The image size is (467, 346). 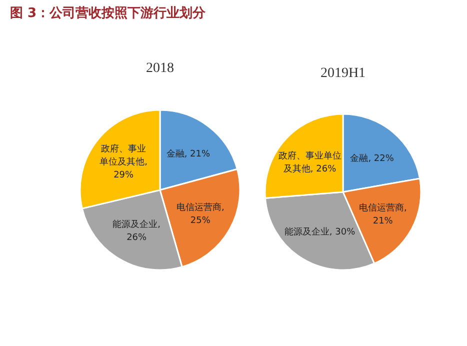 What do you see at coordinates (310, 162) in the screenshot?
I see `data-label: 政府、事业单位及其他, 26%` at bounding box center [310, 162].